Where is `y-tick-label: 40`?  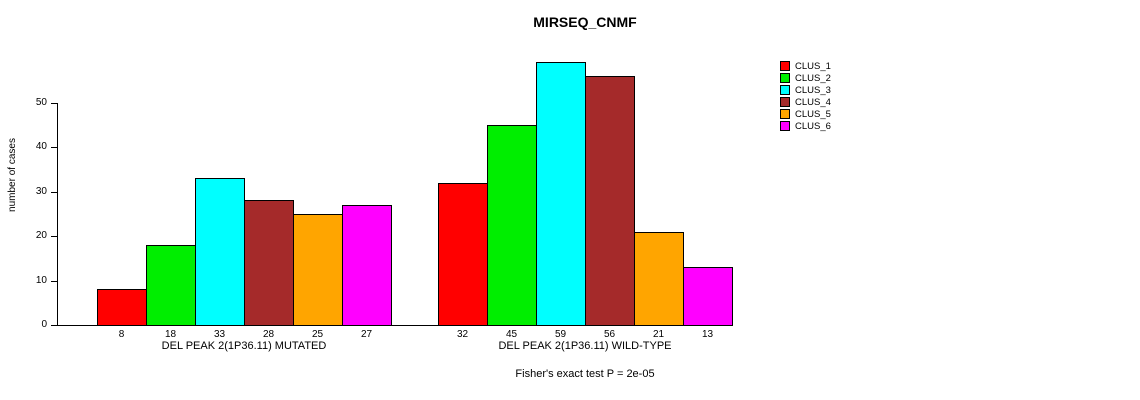 y-tick-label: 40 is located at coordinates (41, 146).